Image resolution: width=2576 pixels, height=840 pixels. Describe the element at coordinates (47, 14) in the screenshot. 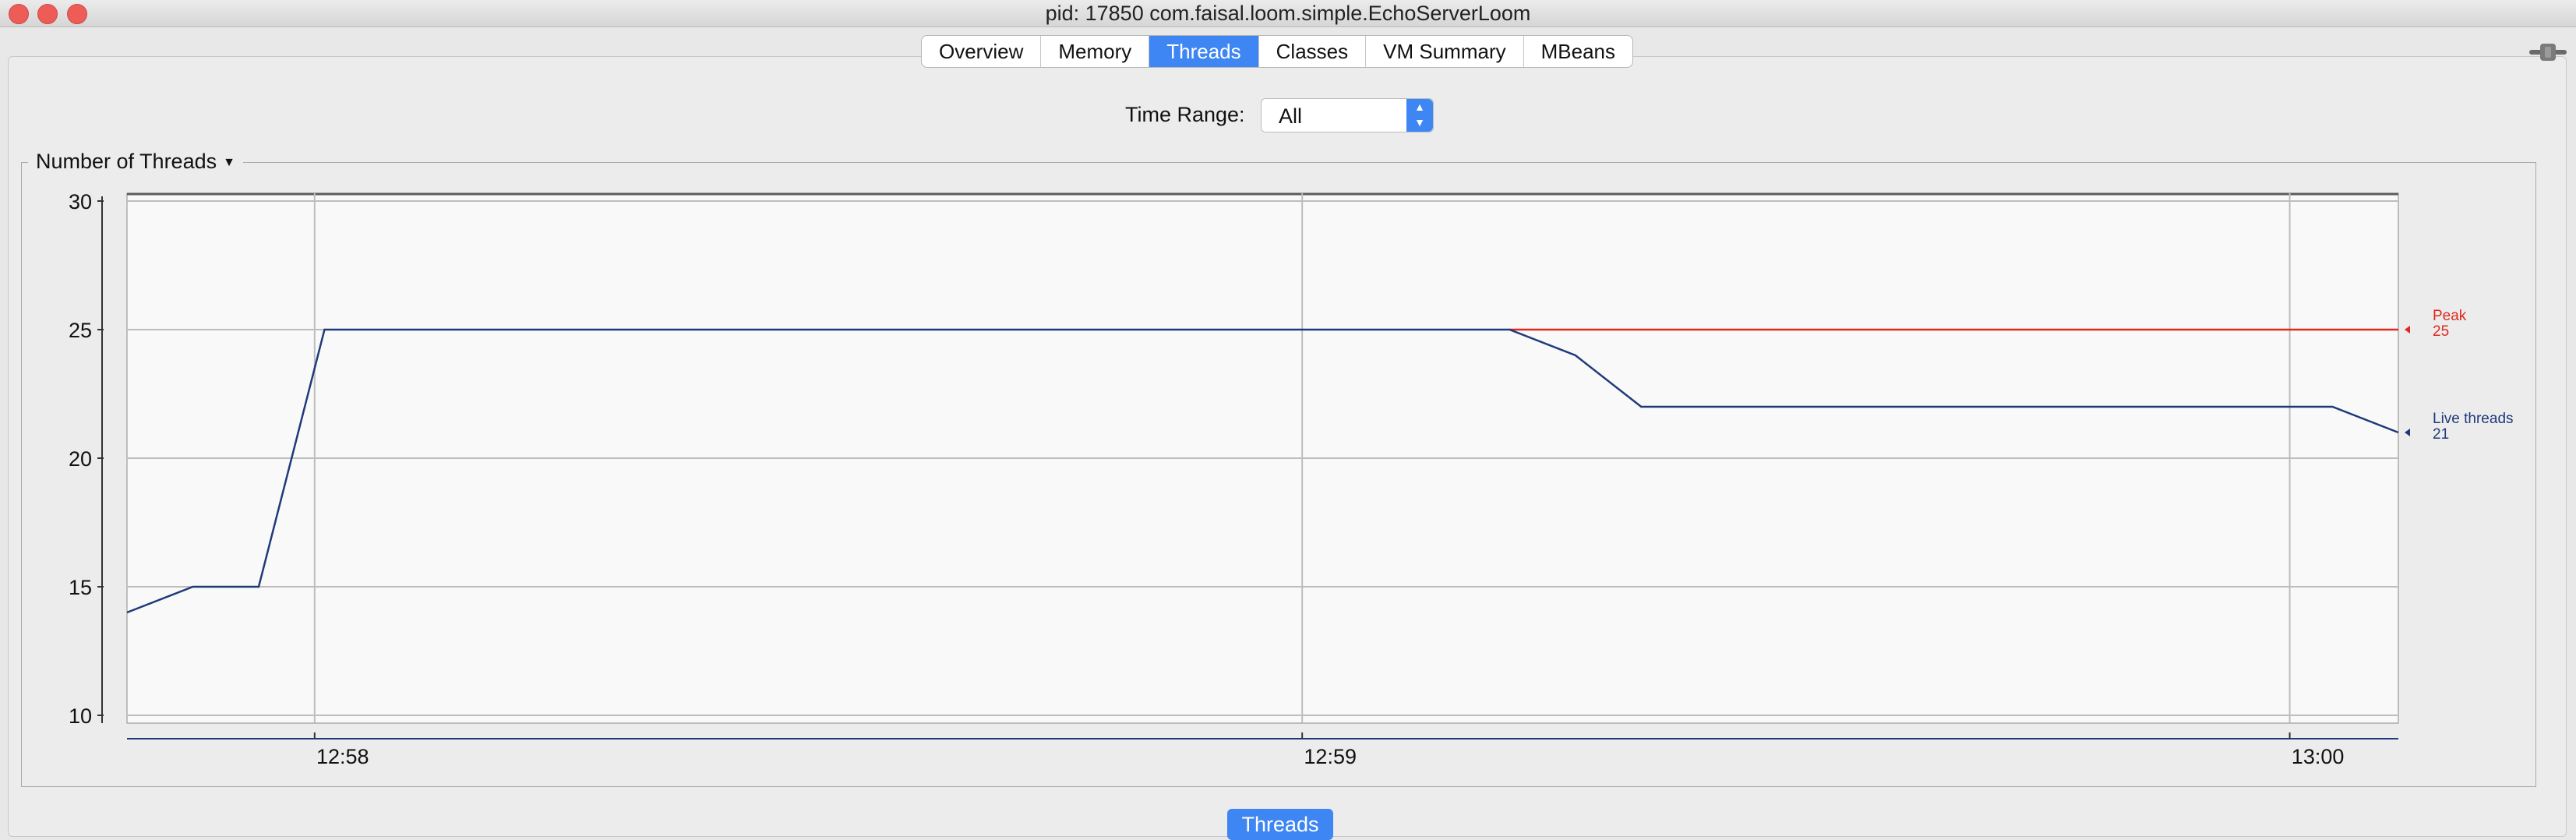

I see `minimize-window-button` at that location.